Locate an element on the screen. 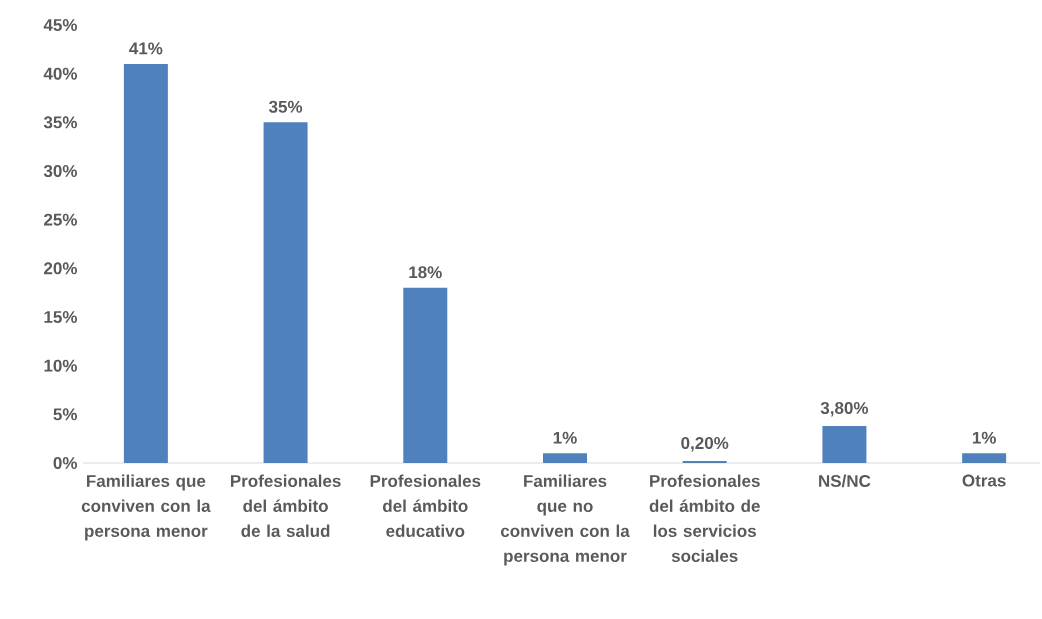  x-tick-label: Familiares que conviven con la persona menor is located at coordinates (146, 507).